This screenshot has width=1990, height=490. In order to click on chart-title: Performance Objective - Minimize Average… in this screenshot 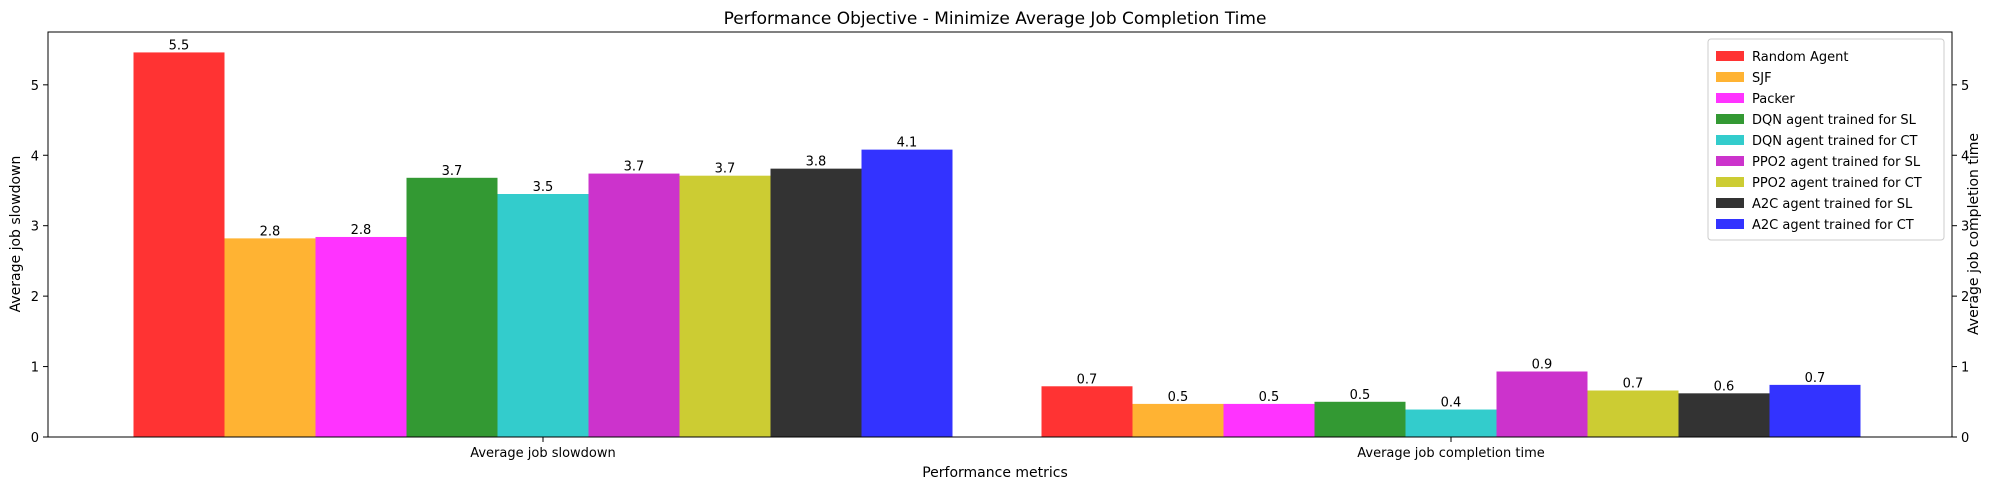, I will do `click(995, 19)`.